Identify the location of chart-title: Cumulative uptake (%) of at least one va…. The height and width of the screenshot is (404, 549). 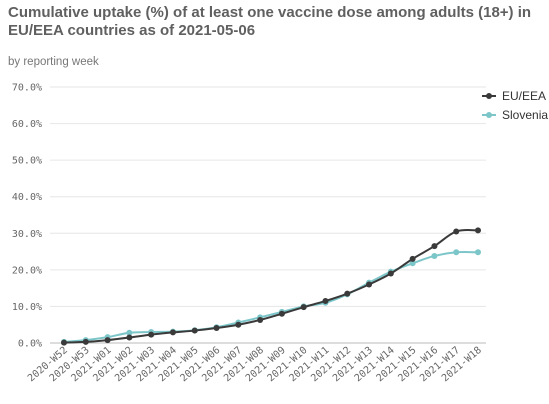
(270, 21).